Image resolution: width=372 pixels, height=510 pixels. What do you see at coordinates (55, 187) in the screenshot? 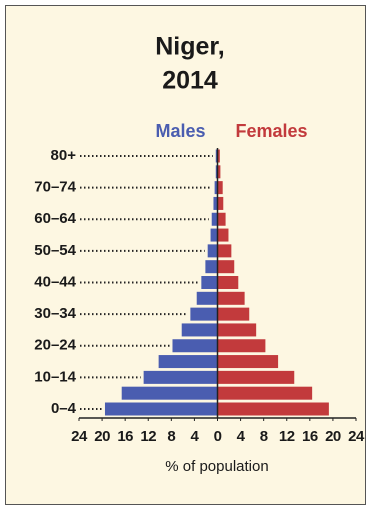
I see `y-tick-label: 70–74` at bounding box center [55, 187].